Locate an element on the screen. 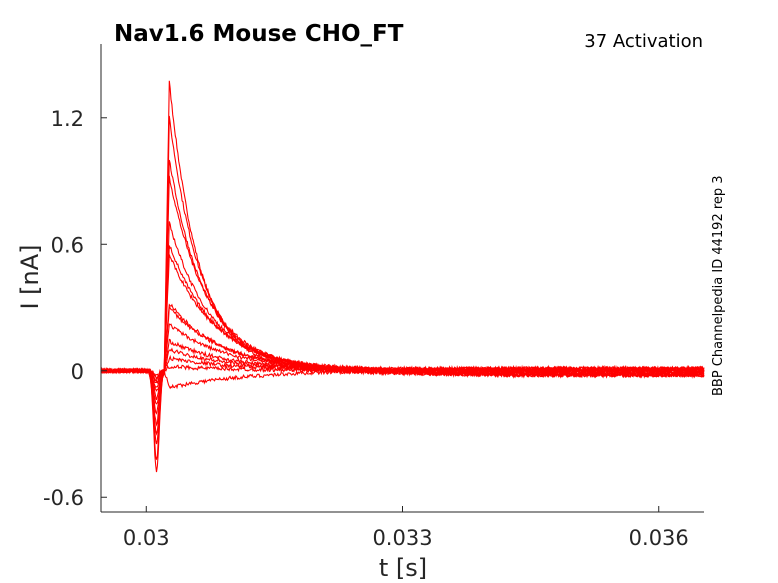 The height and width of the screenshot is (583, 778). x-tick-label: 0.036 is located at coordinates (659, 538).